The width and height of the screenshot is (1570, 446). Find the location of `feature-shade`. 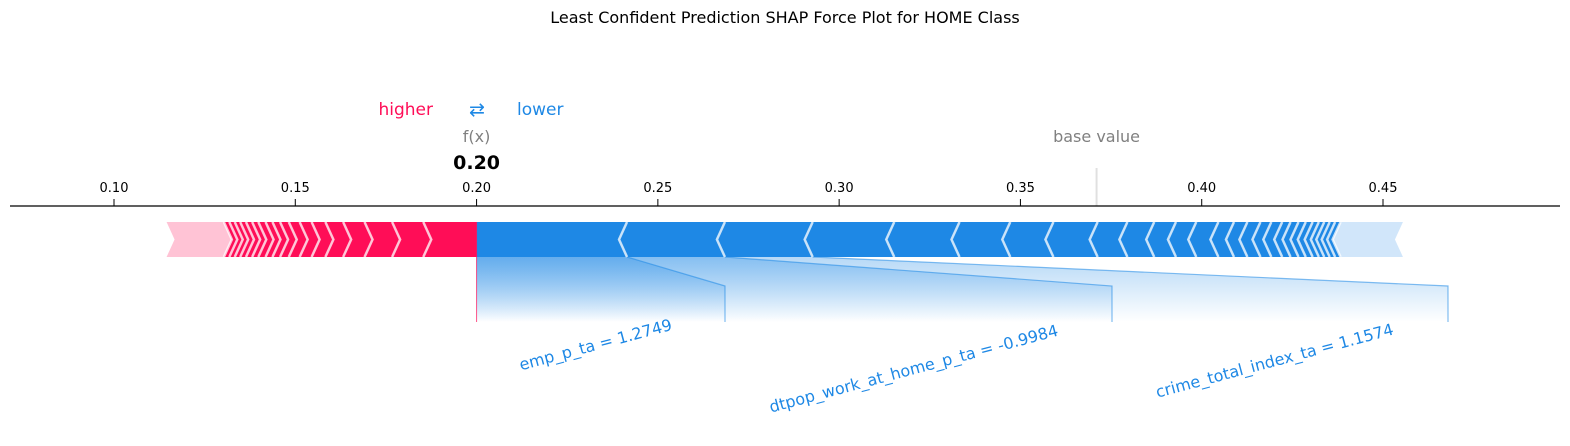

feature-shade is located at coordinates (962, 289).